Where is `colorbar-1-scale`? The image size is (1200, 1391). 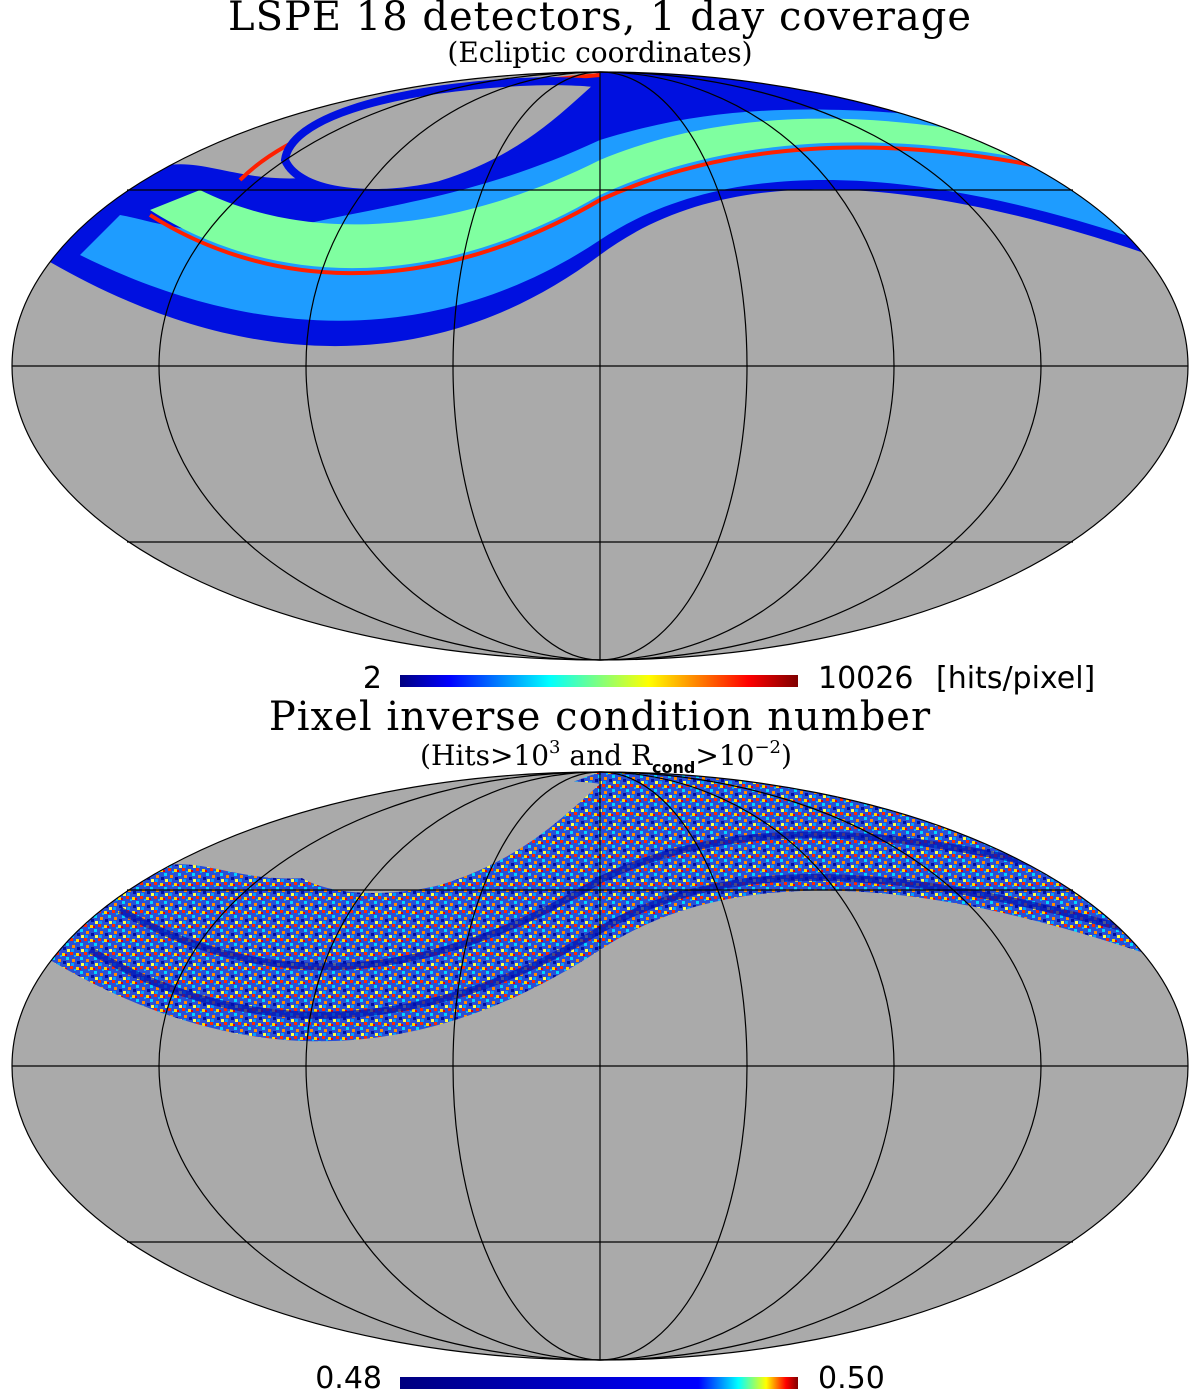 colorbar-1-scale is located at coordinates (599, 681).